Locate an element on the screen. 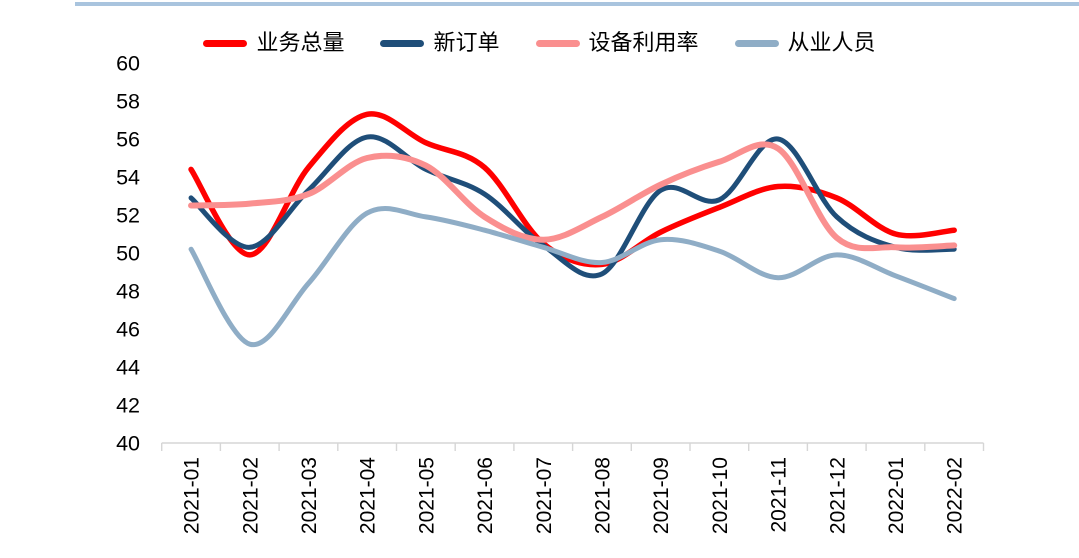 The width and height of the screenshot is (1079, 558). legend-item-equipment-utilization: 设备利用率 is located at coordinates (617, 42).